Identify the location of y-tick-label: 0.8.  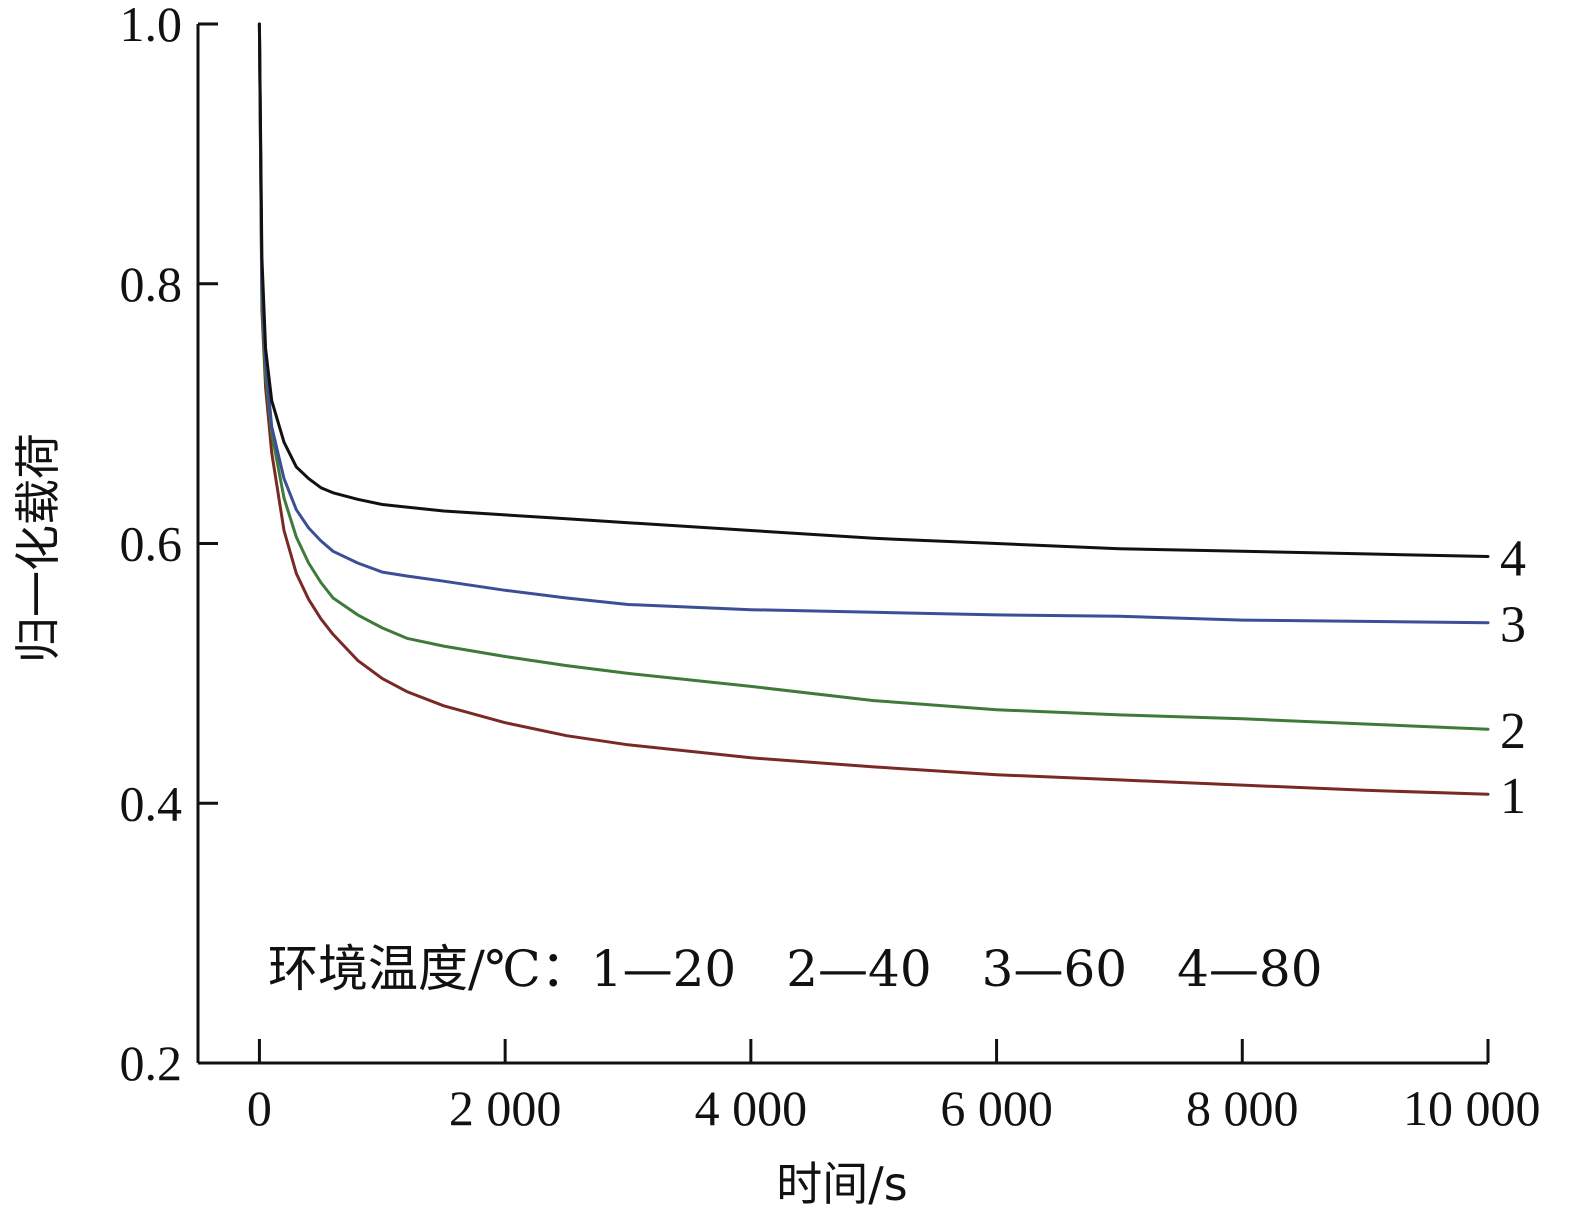
(151, 284).